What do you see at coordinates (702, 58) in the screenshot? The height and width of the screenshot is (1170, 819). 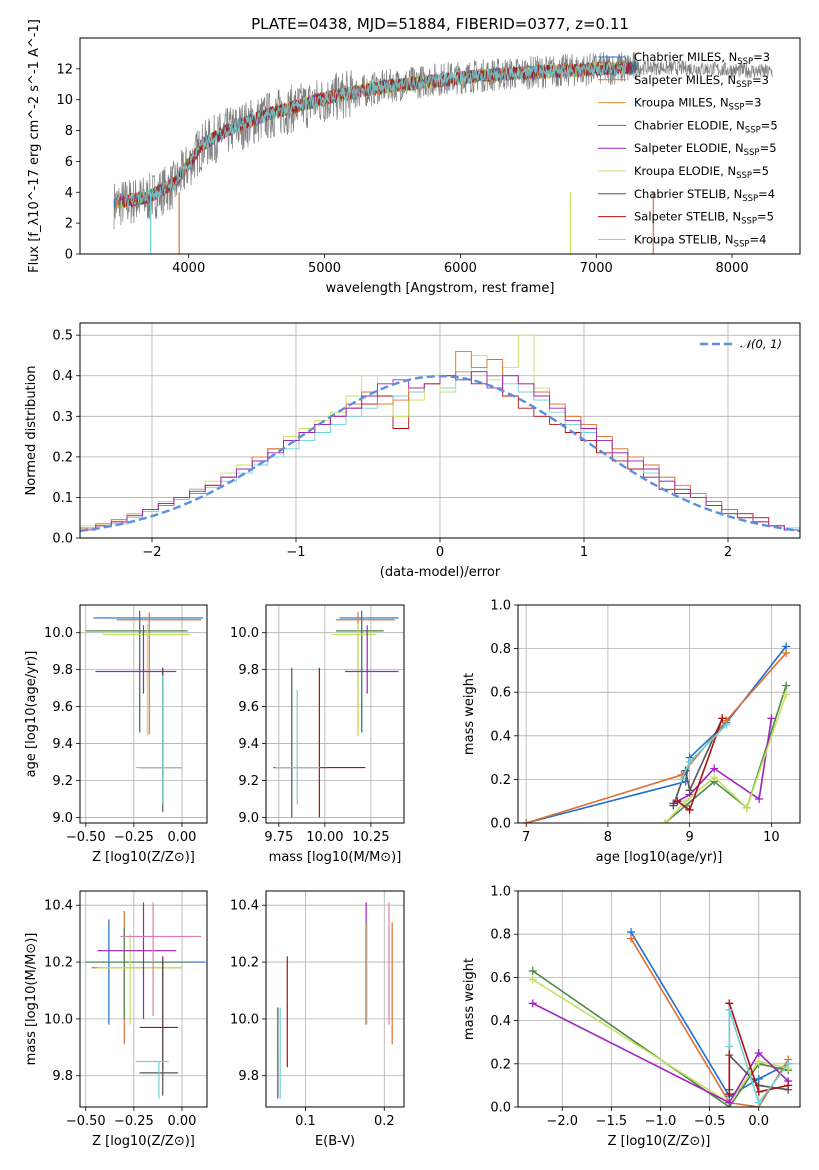 I see `legend-entry: Chabrier MILES, NSSP=3` at bounding box center [702, 58].